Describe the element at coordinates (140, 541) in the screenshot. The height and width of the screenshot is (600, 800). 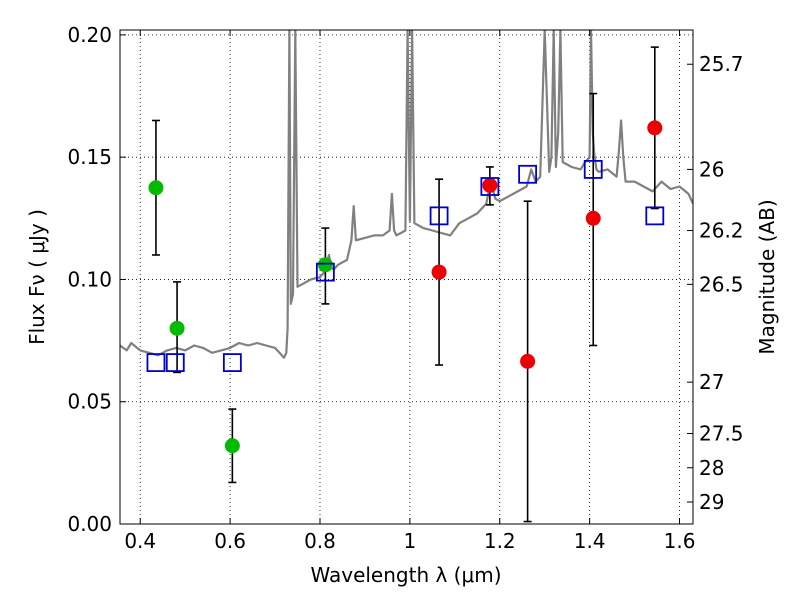
I see `x-tick-label: 0.4` at that location.